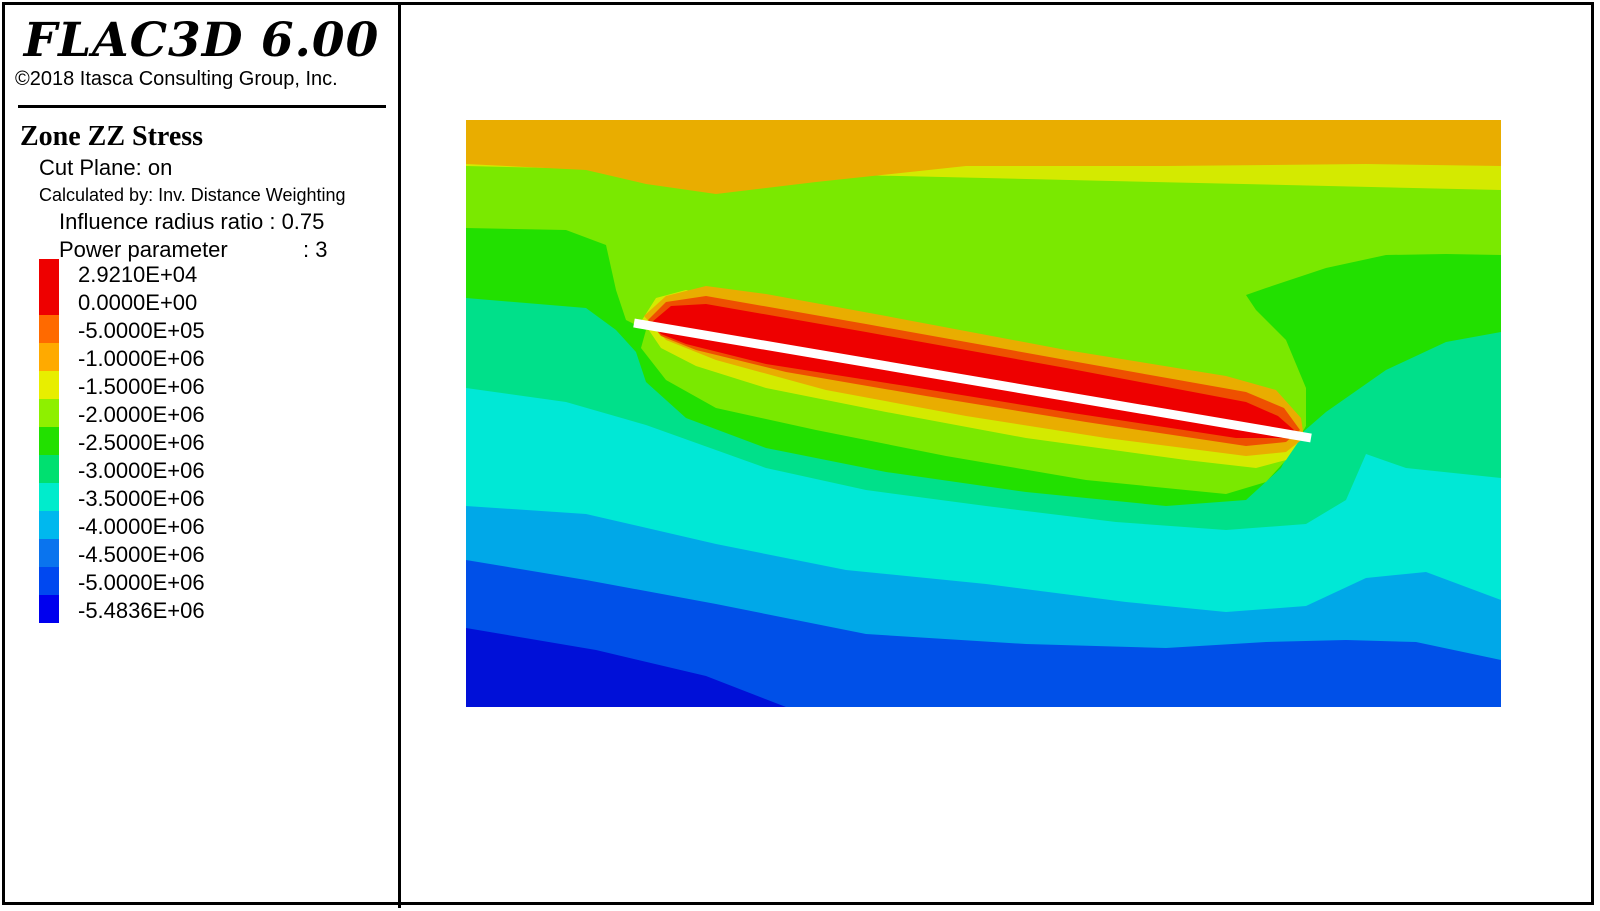 The width and height of the screenshot is (1600, 911). Describe the element at coordinates (176, 79) in the screenshot. I see `copyright-text: ©2018 Itasca Consulting Group, Inc.` at that location.